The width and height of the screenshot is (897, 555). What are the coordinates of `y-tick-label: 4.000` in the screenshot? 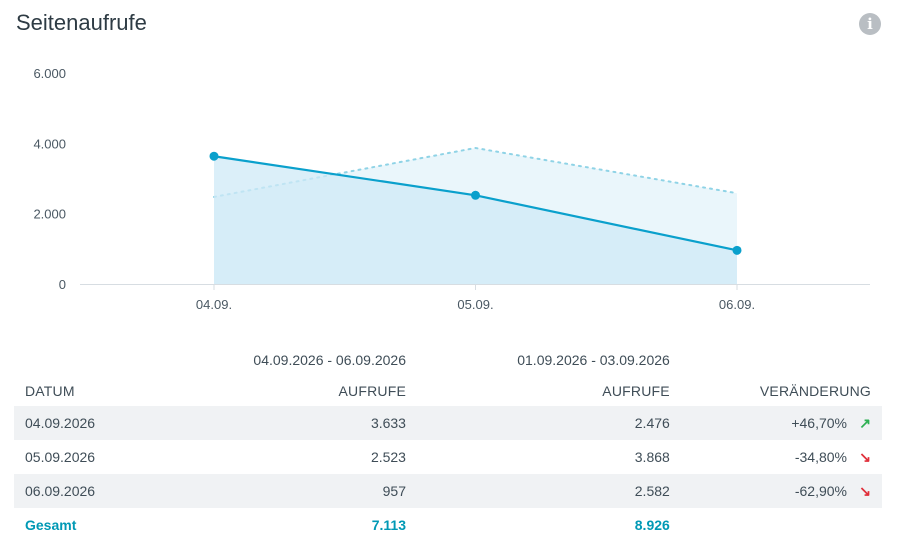 It's located at (49, 143).